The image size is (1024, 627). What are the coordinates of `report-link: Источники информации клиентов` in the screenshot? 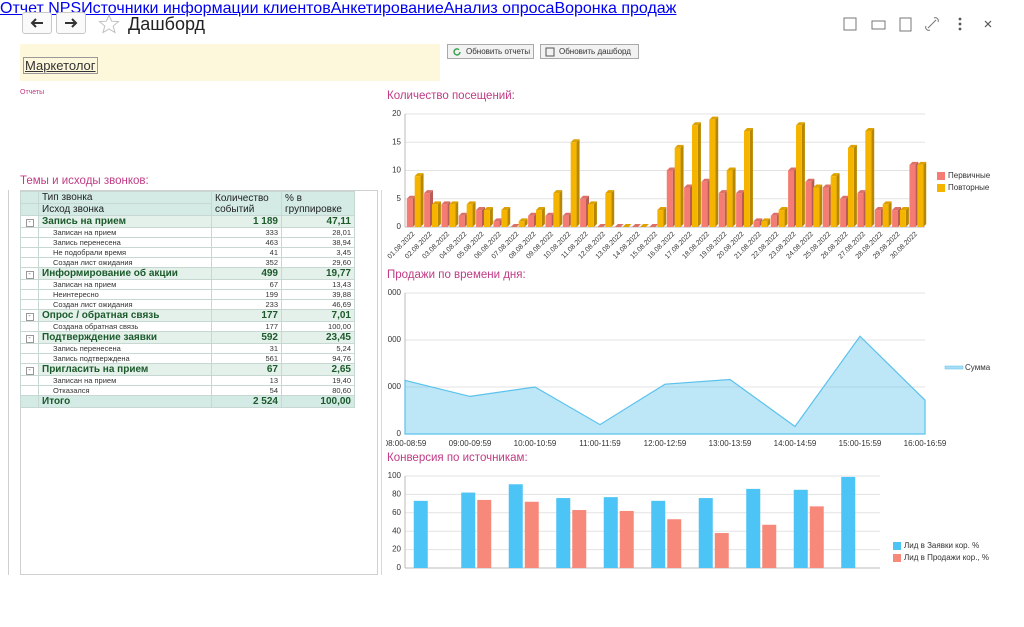 It's located at (206, 8).